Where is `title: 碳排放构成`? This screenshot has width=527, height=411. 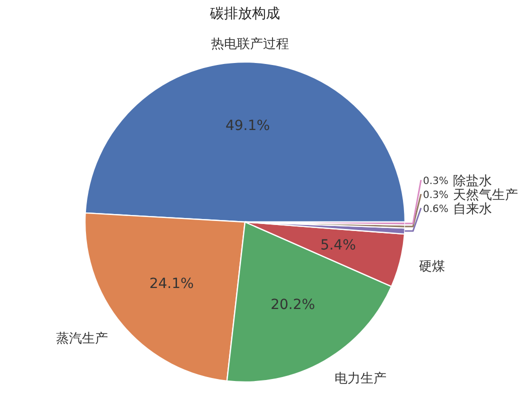
title: 碳排放构成 is located at coordinates (245, 14).